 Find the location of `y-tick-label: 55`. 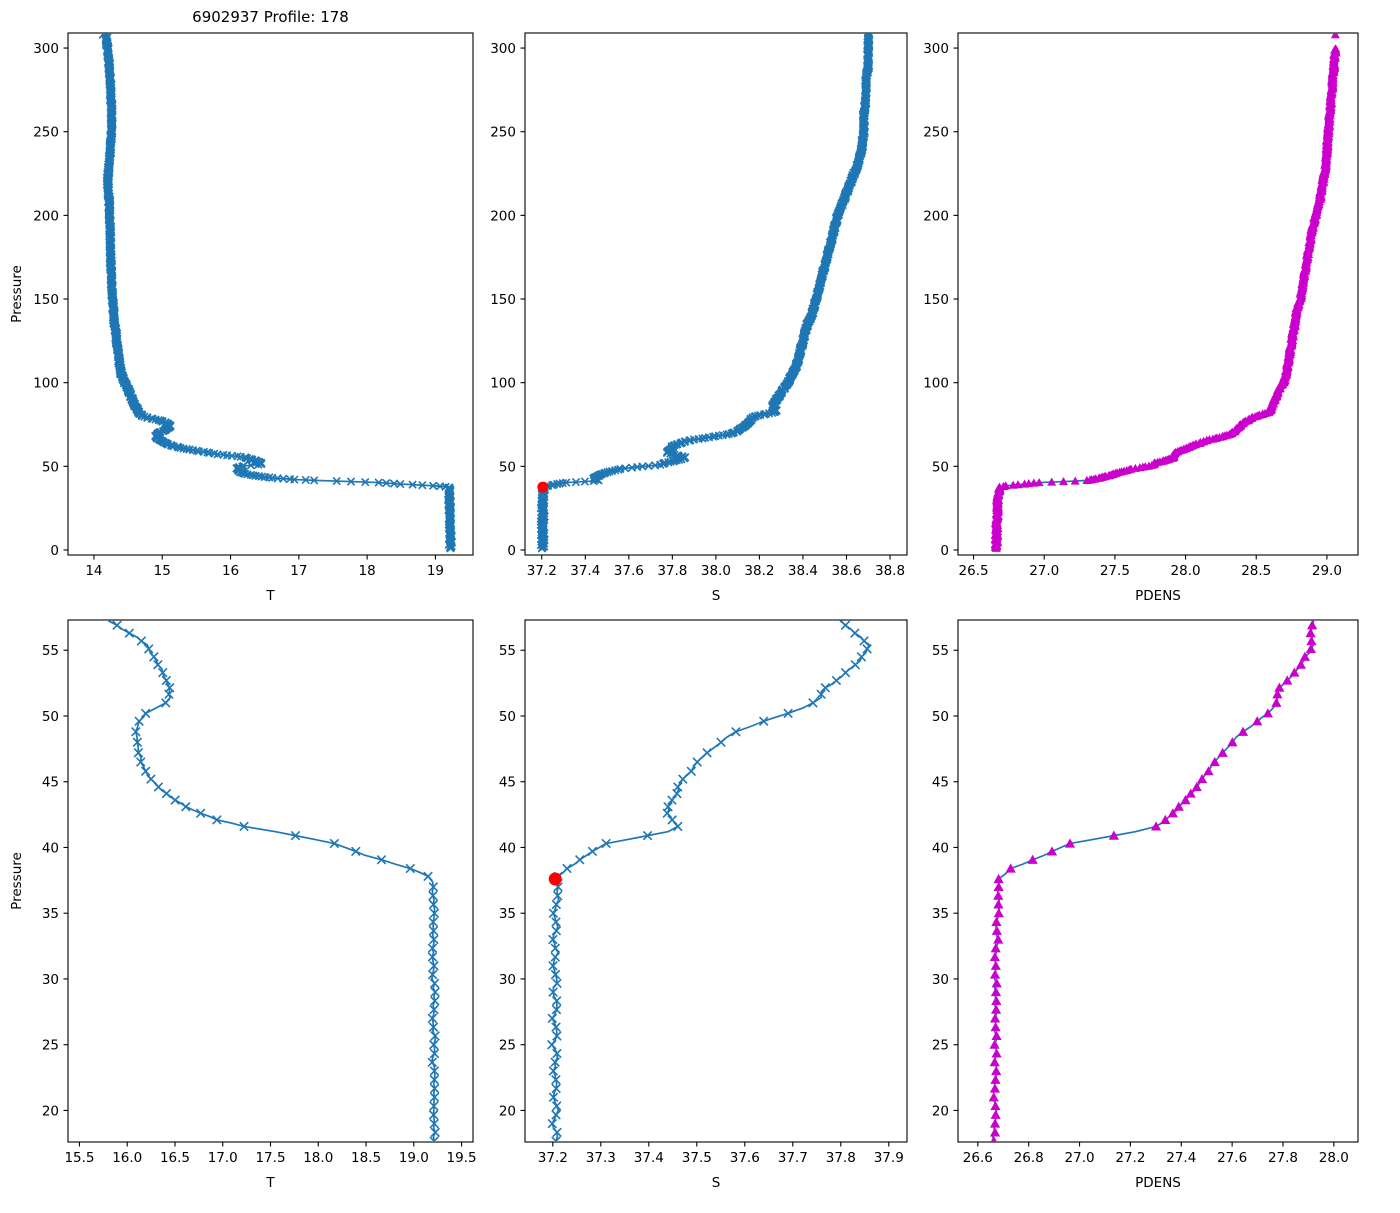

y-tick-label: 55 is located at coordinates (940, 651).